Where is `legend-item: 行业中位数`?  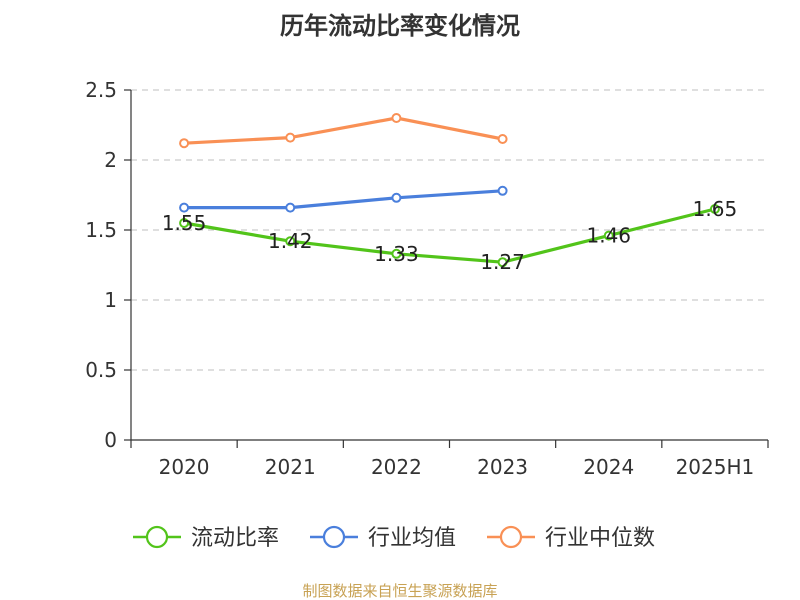
legend-item: 行业中位数 is located at coordinates (571, 538).